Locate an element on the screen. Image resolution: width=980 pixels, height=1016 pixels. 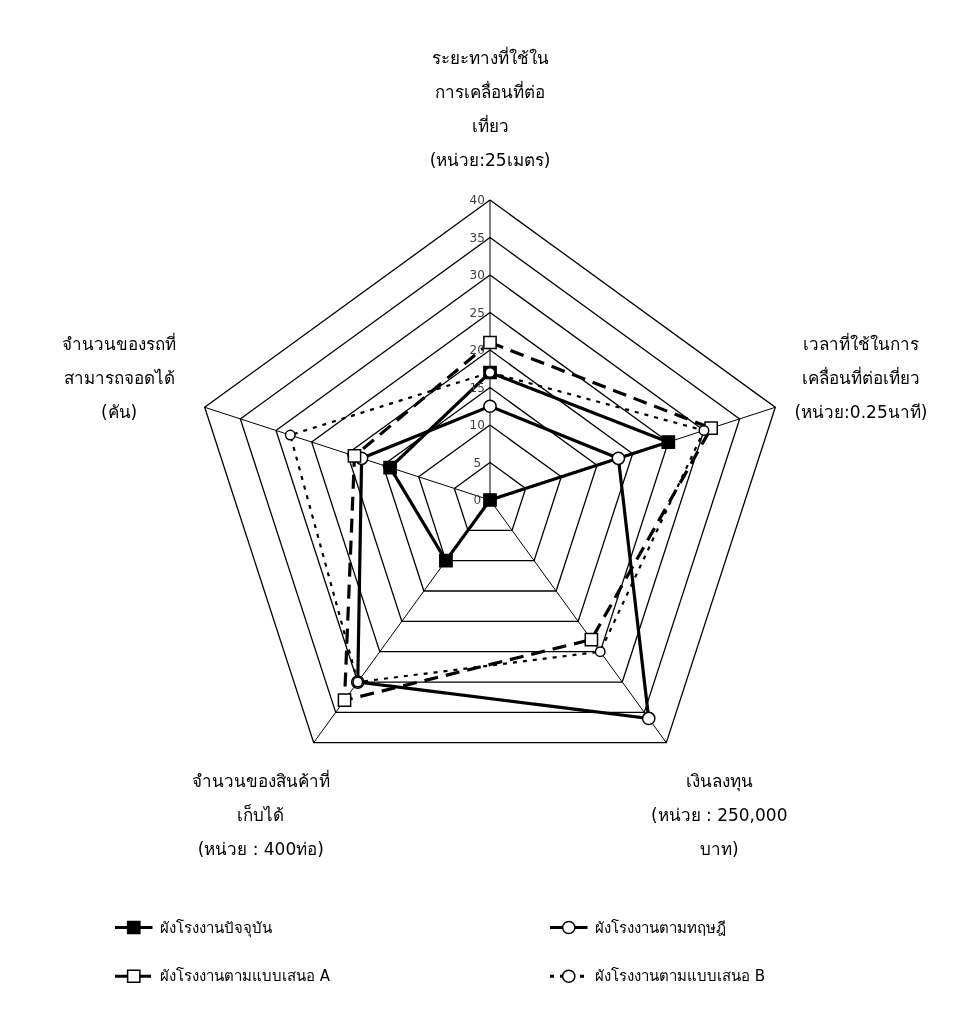
y-tick-label: 40 is located at coordinates (477, 200).